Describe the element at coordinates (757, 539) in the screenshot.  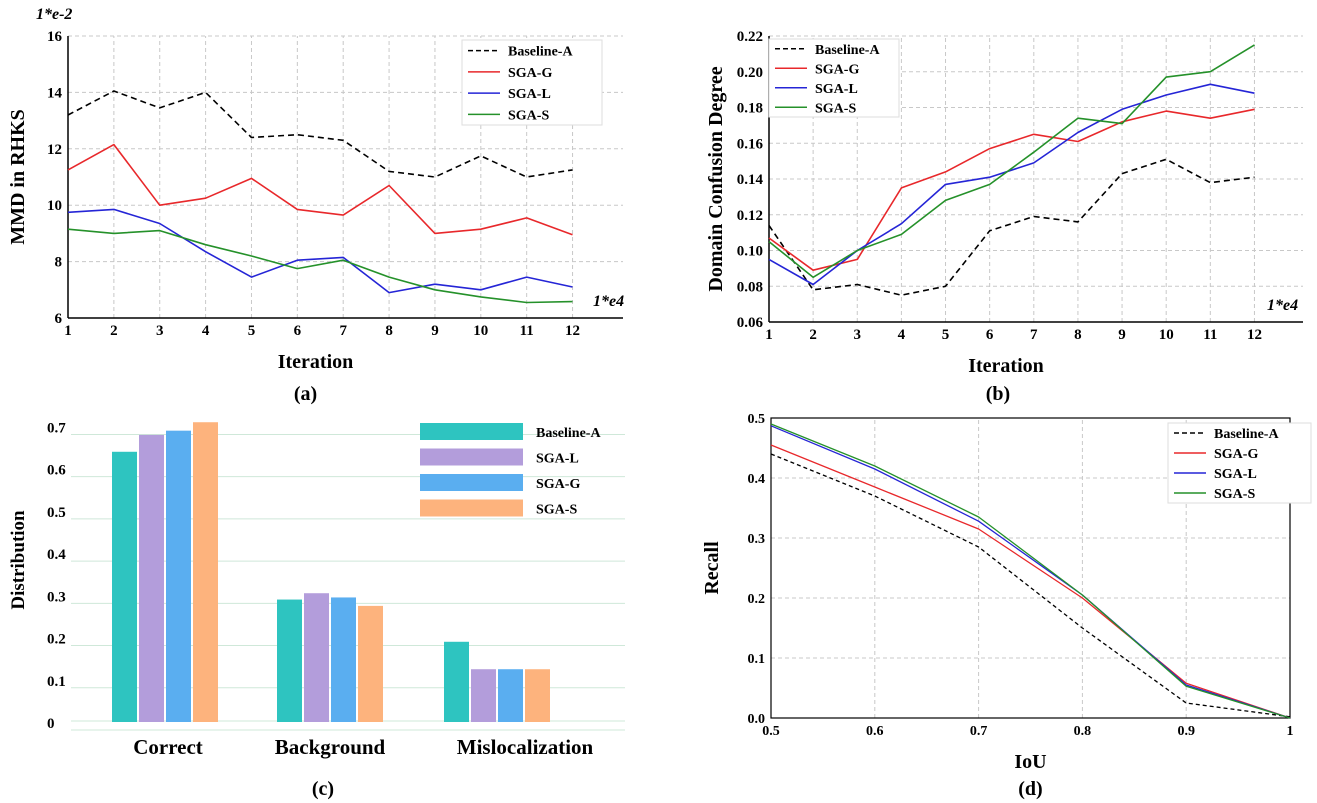
I see `y-tick-label-d-3: 0.3` at that location.